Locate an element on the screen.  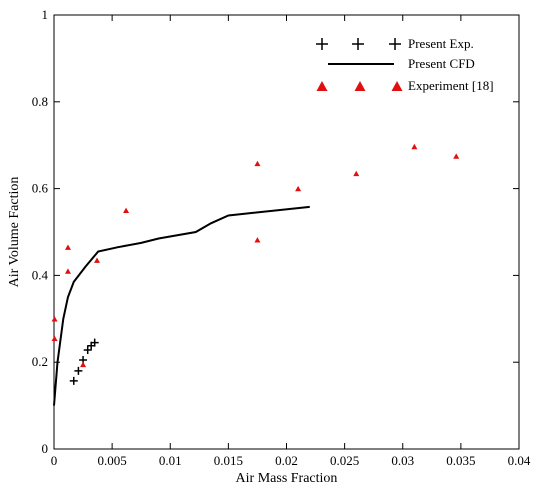
y-tick-label: 0.4 is located at coordinates (40, 274).